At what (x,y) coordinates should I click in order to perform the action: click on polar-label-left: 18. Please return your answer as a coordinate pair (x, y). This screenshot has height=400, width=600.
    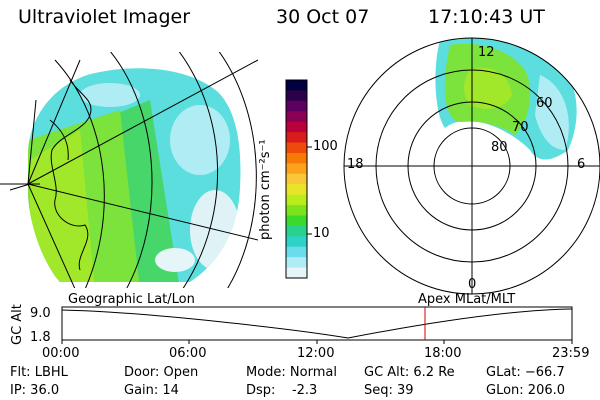
    Looking at the image, I should click on (355, 164).